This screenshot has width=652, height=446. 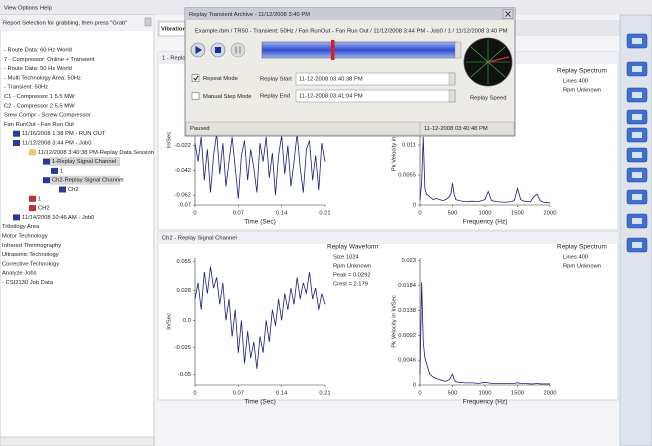 What do you see at coordinates (324, 214) in the screenshot?
I see `x-tick-label: 0.21` at bounding box center [324, 214].